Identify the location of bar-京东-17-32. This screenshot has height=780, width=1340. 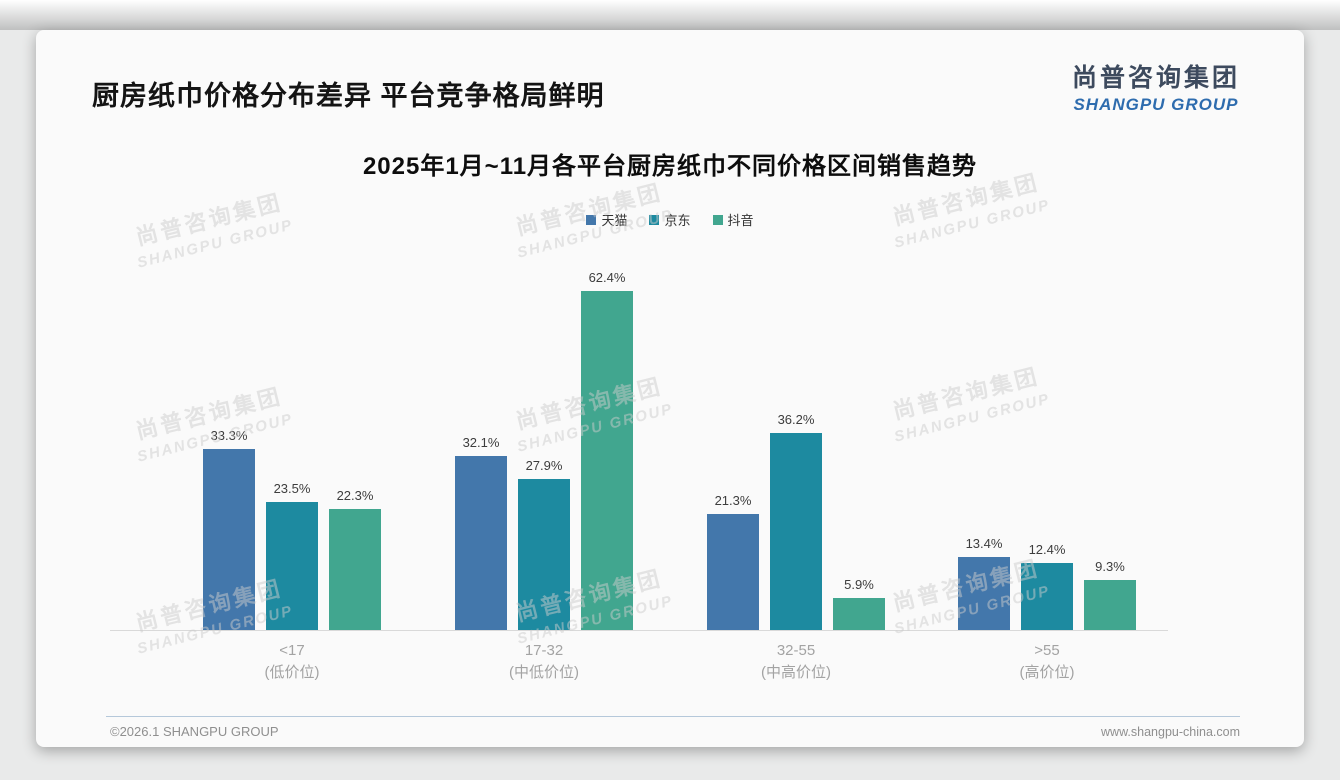
(544, 554).